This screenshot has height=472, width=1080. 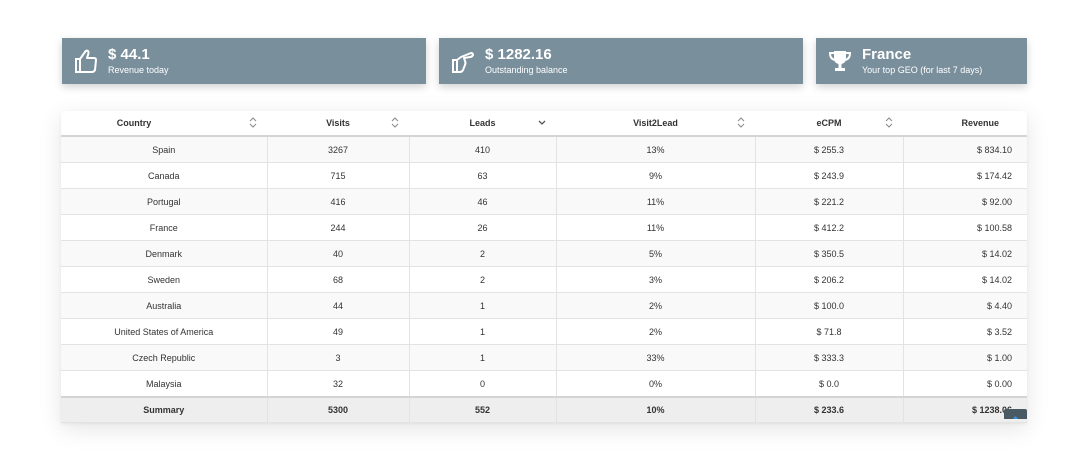 I want to click on table-row: Portugal 416 46 11% $ 221.2 $ 92.00, so click(x=544, y=201).